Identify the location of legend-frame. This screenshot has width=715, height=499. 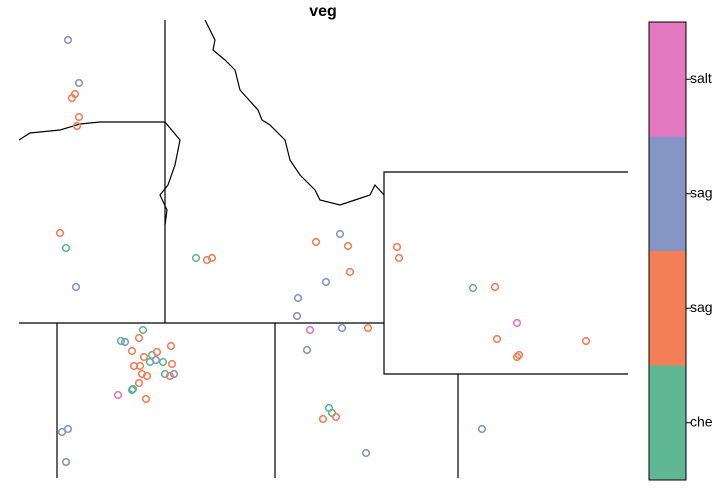
(667, 251).